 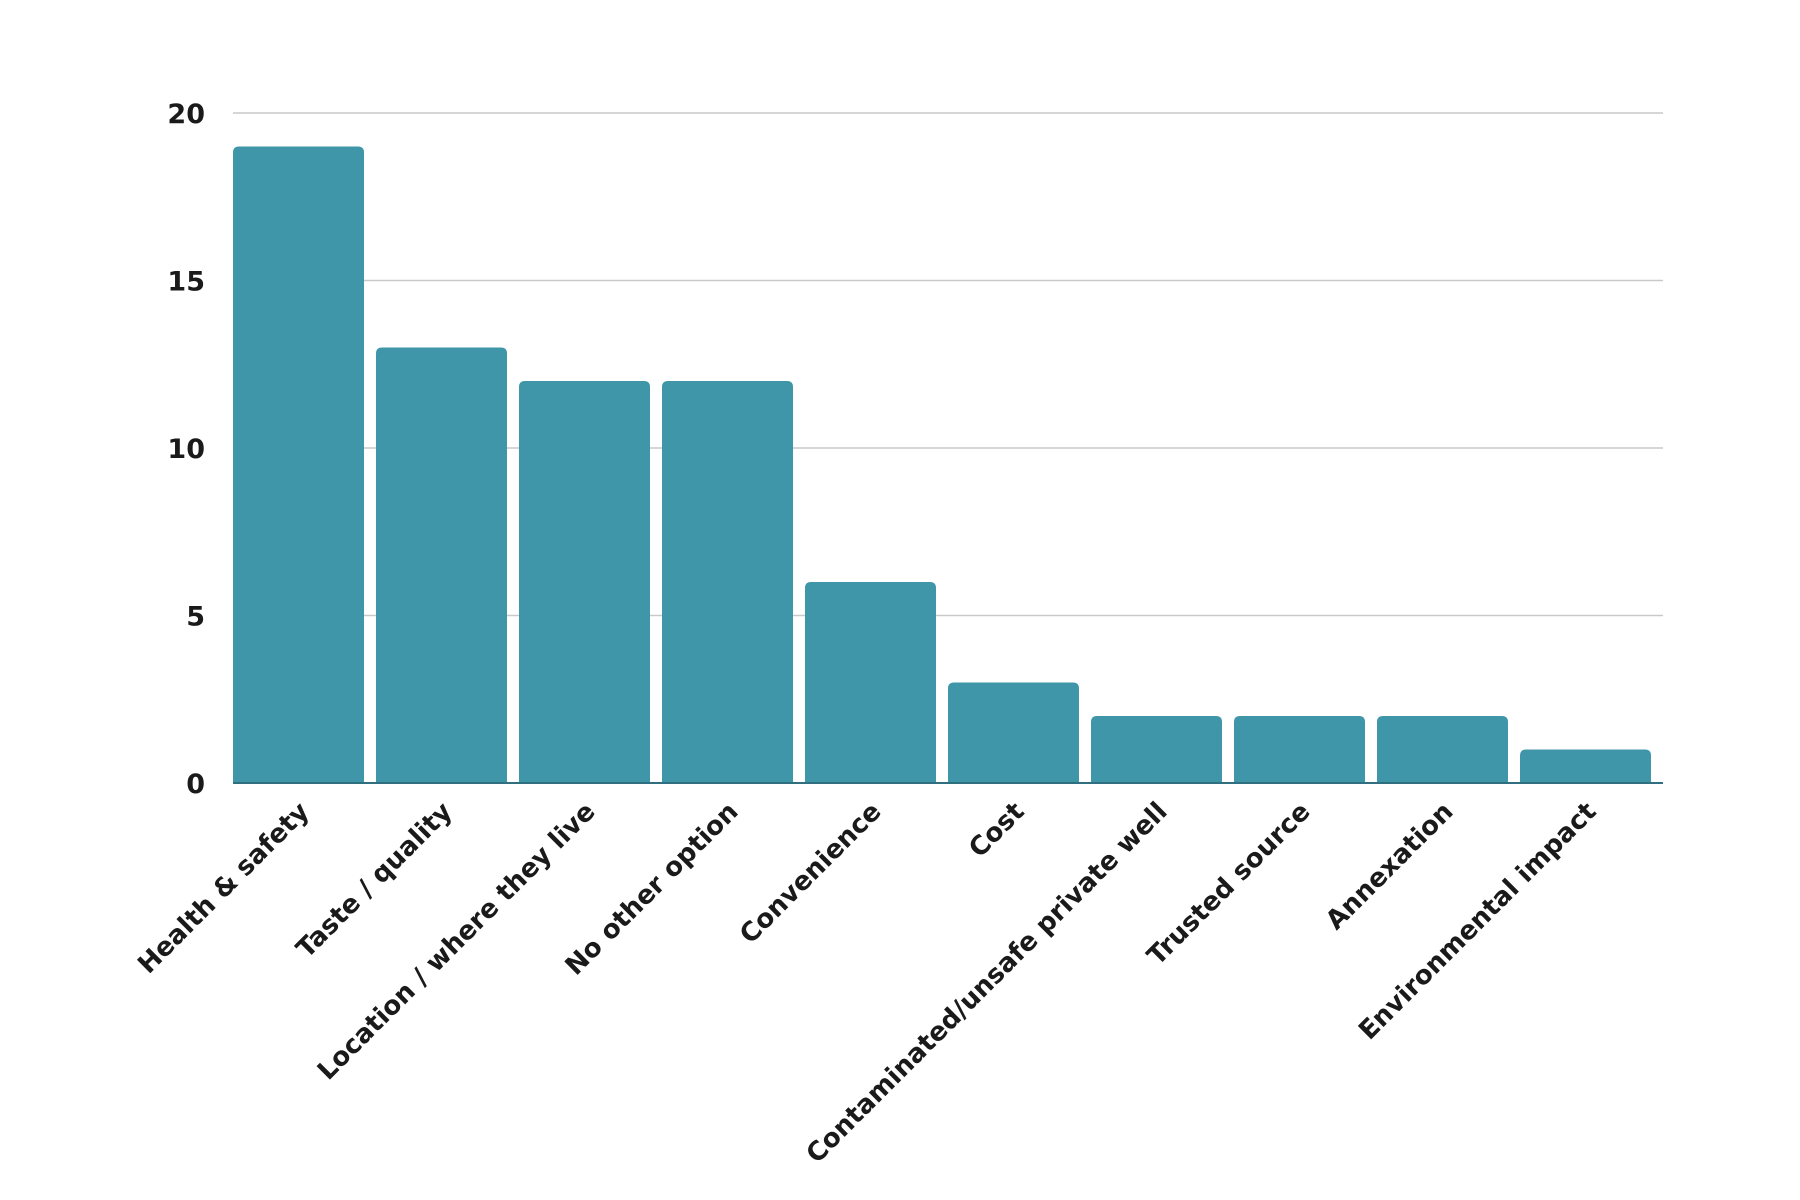 I want to click on bar-environmental-impact, so click(x=1585, y=766).